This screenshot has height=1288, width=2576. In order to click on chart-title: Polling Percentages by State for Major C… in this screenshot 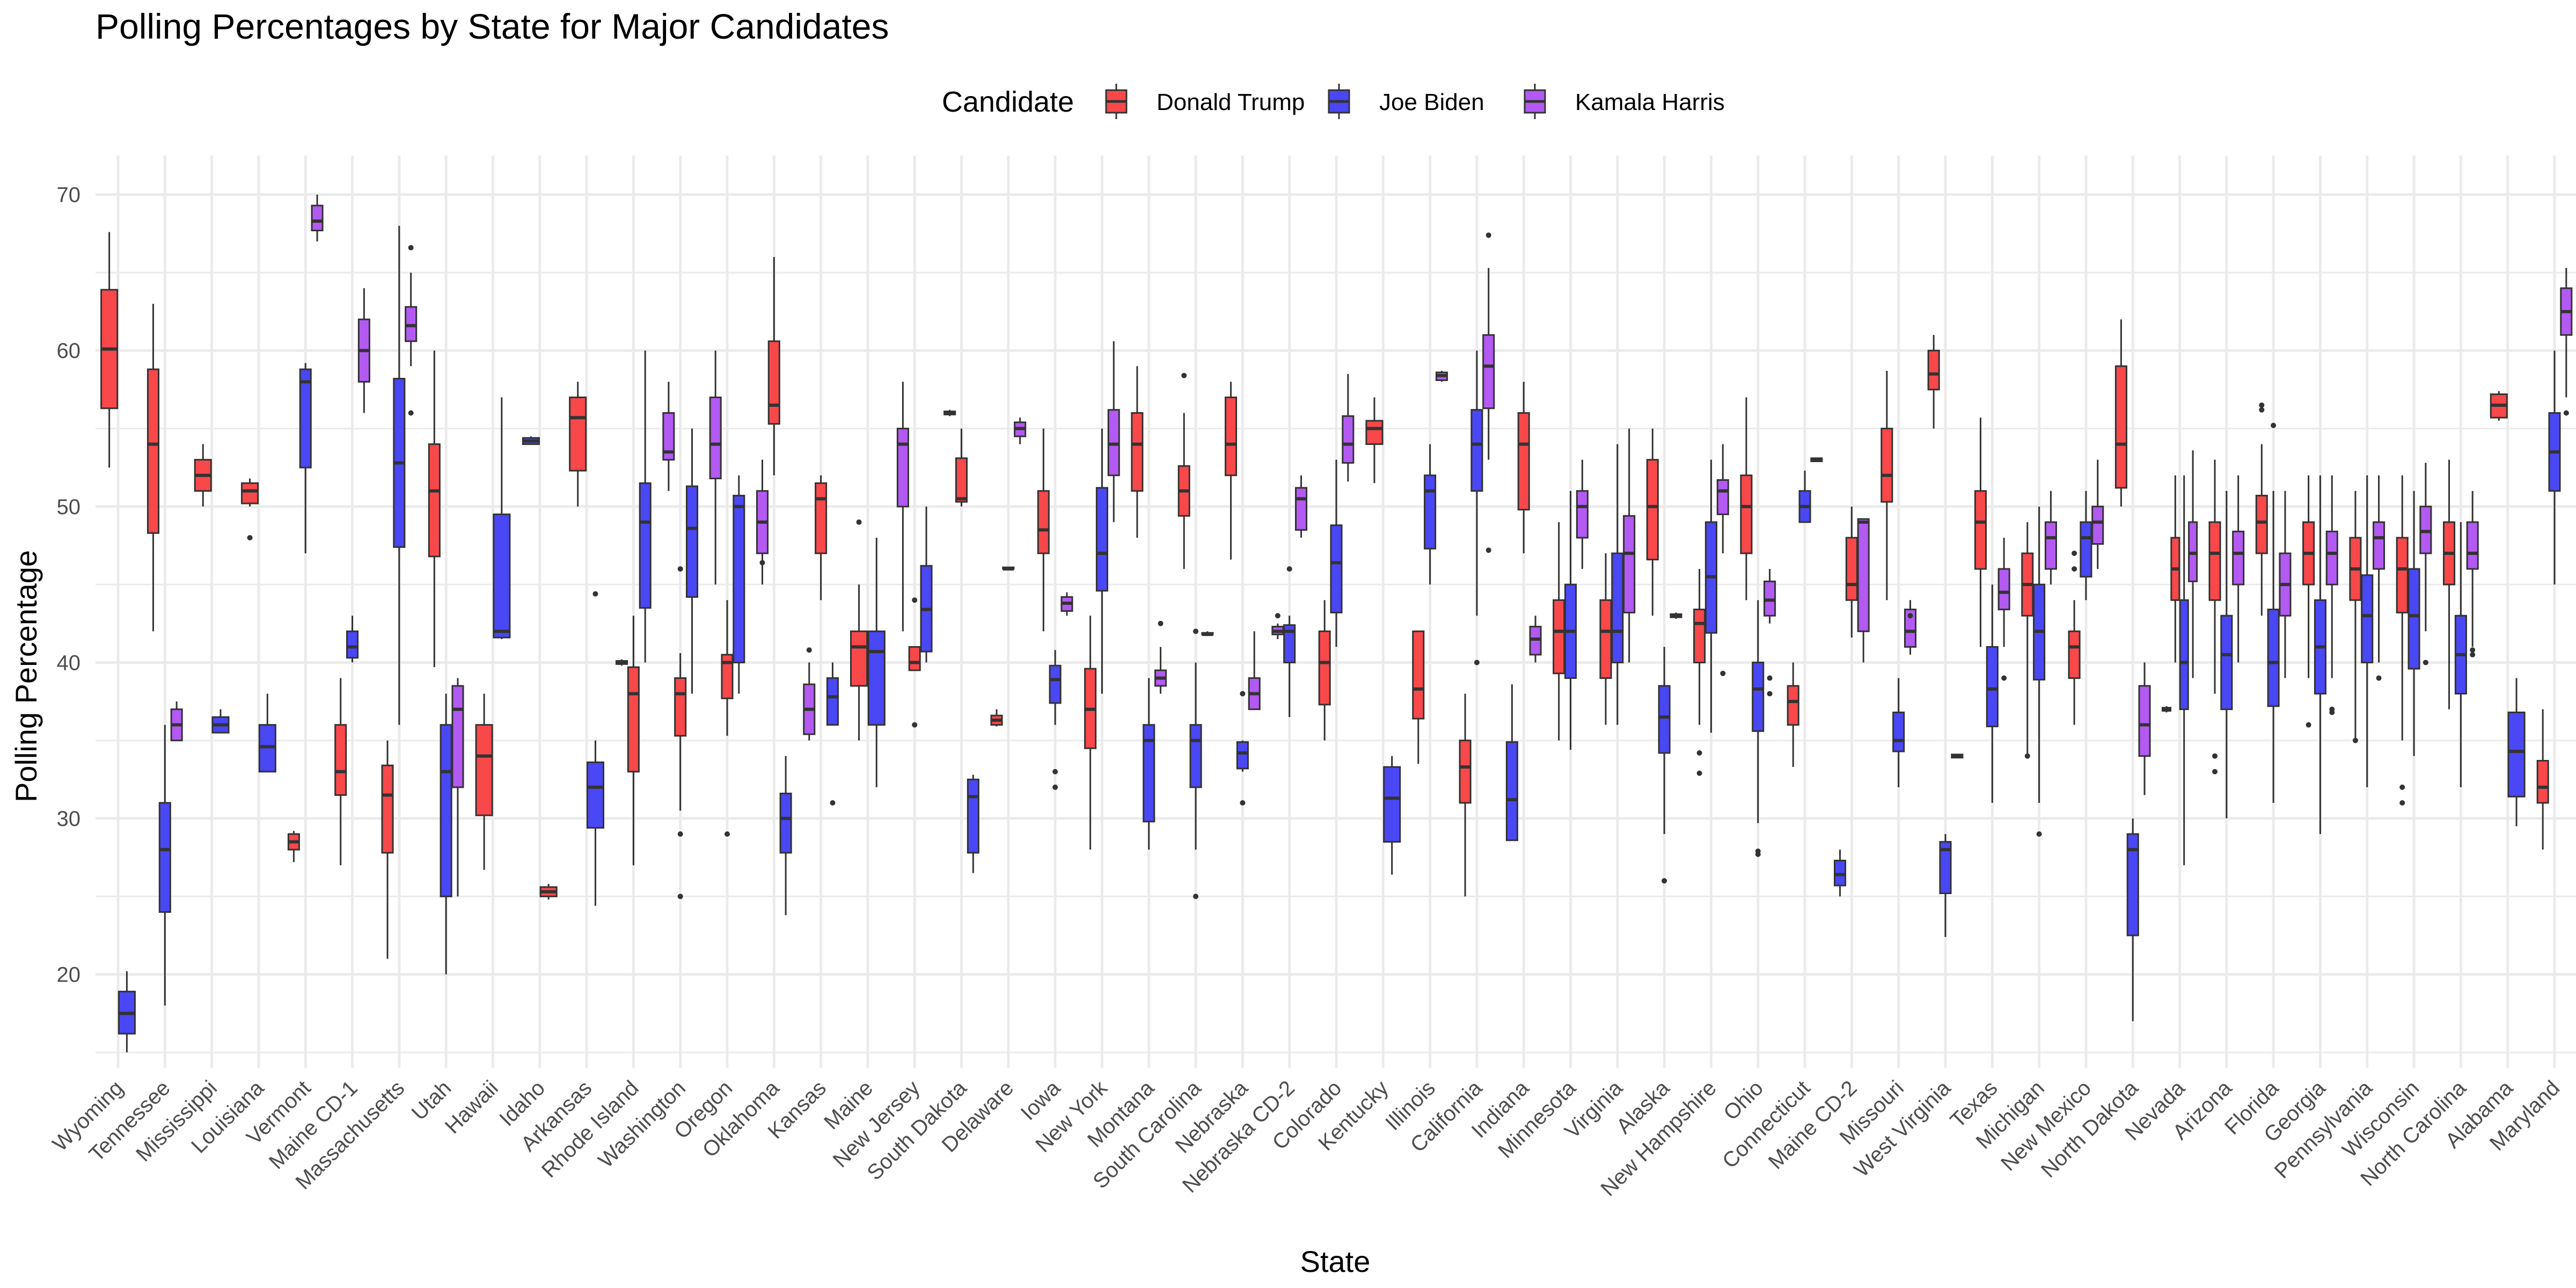, I will do `click(492, 26)`.